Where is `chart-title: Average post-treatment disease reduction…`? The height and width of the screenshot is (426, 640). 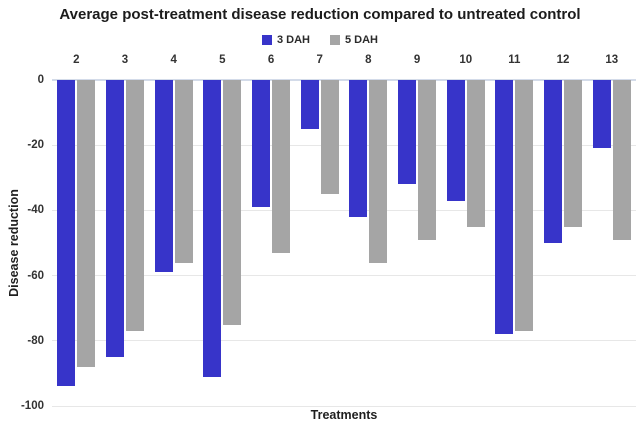
chart-title: Average post-treatment disease reduction… is located at coordinates (320, 14).